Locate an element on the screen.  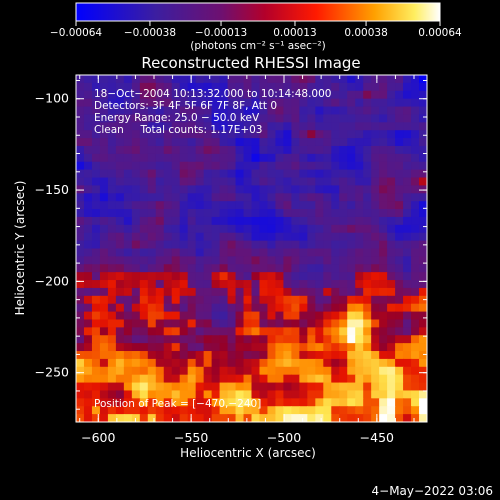
y-tick-label: −250 is located at coordinates (52, 372).